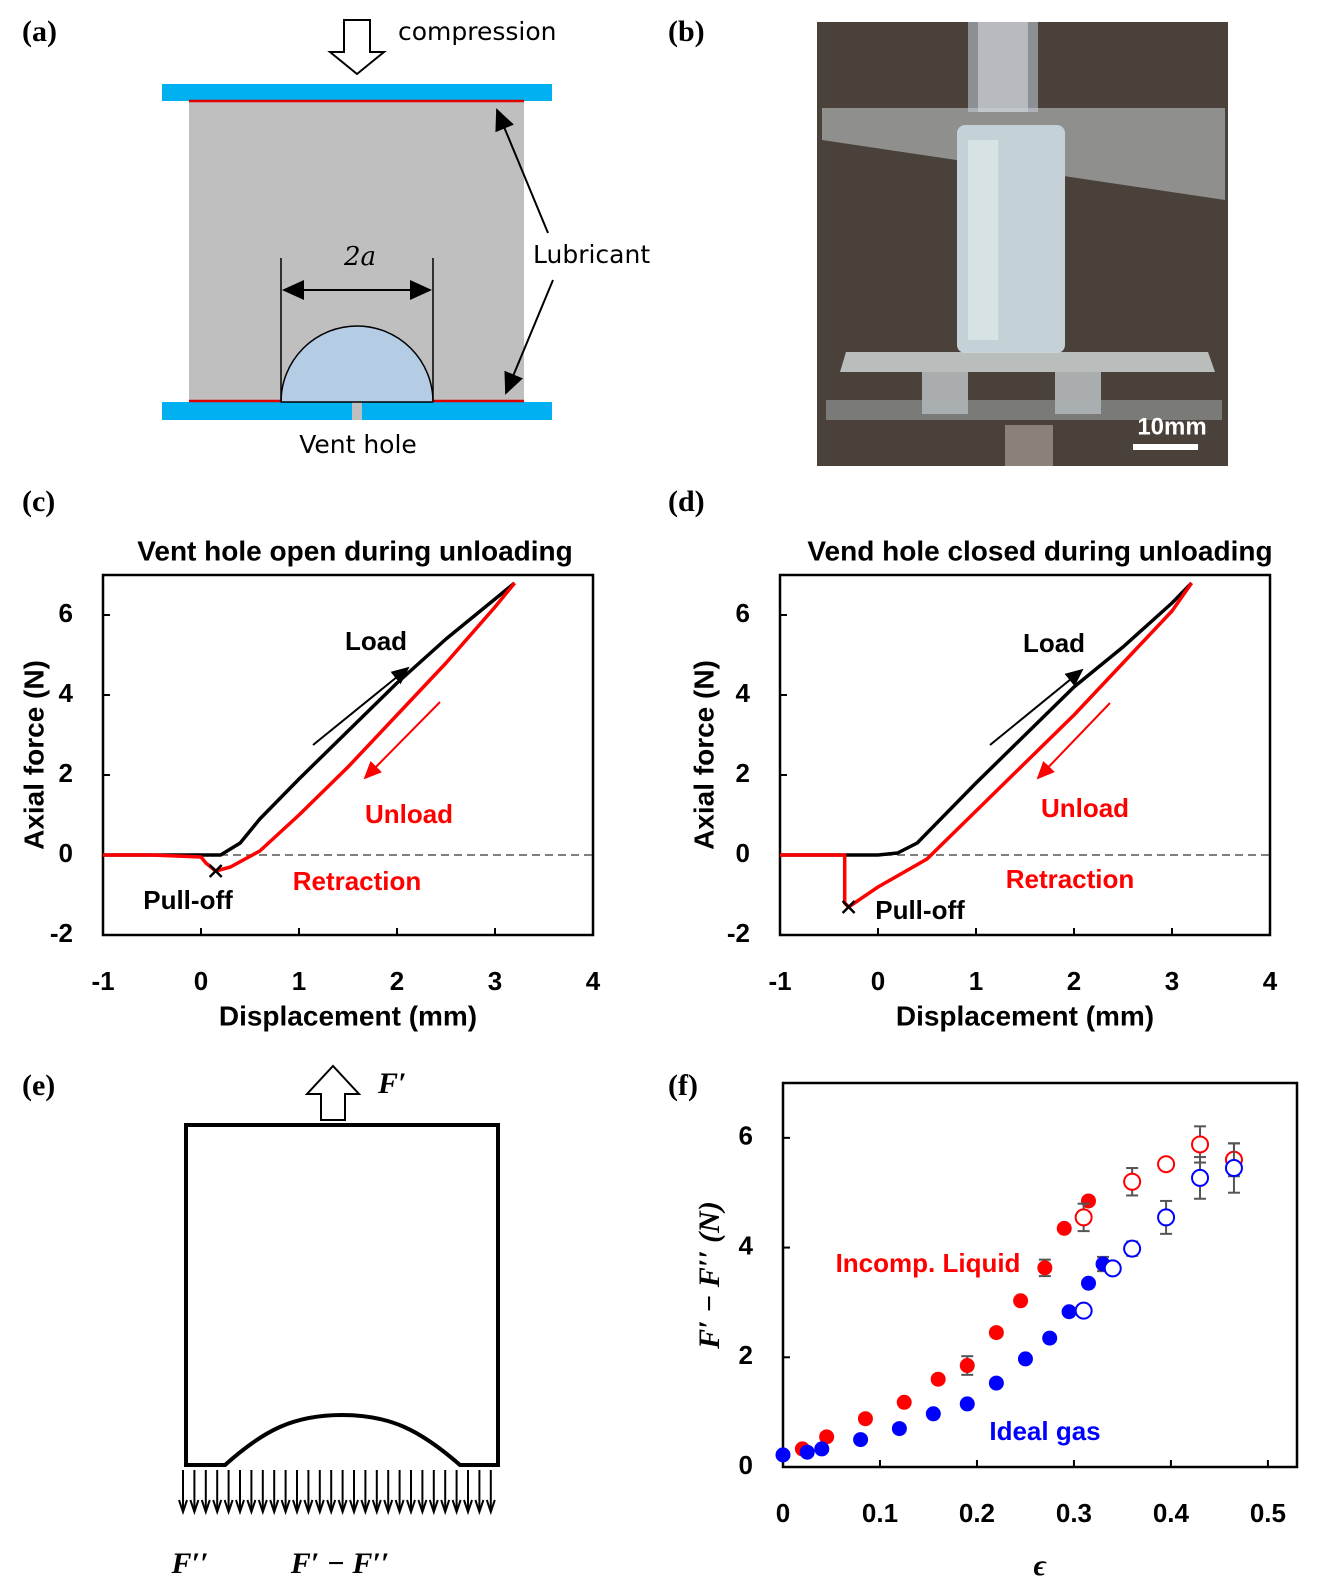  I want to click on panel-label: (d), so click(686, 501).